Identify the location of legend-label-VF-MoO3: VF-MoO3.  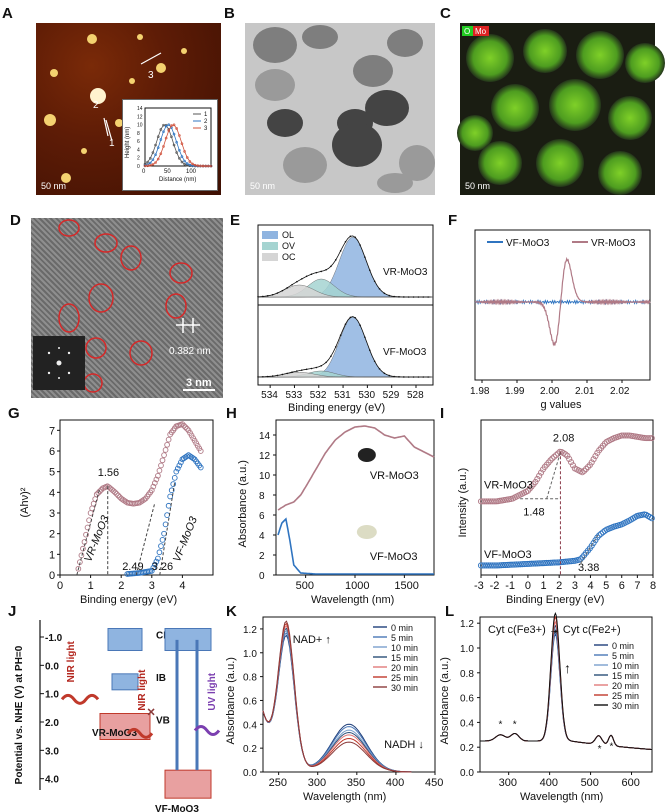
(528, 243).